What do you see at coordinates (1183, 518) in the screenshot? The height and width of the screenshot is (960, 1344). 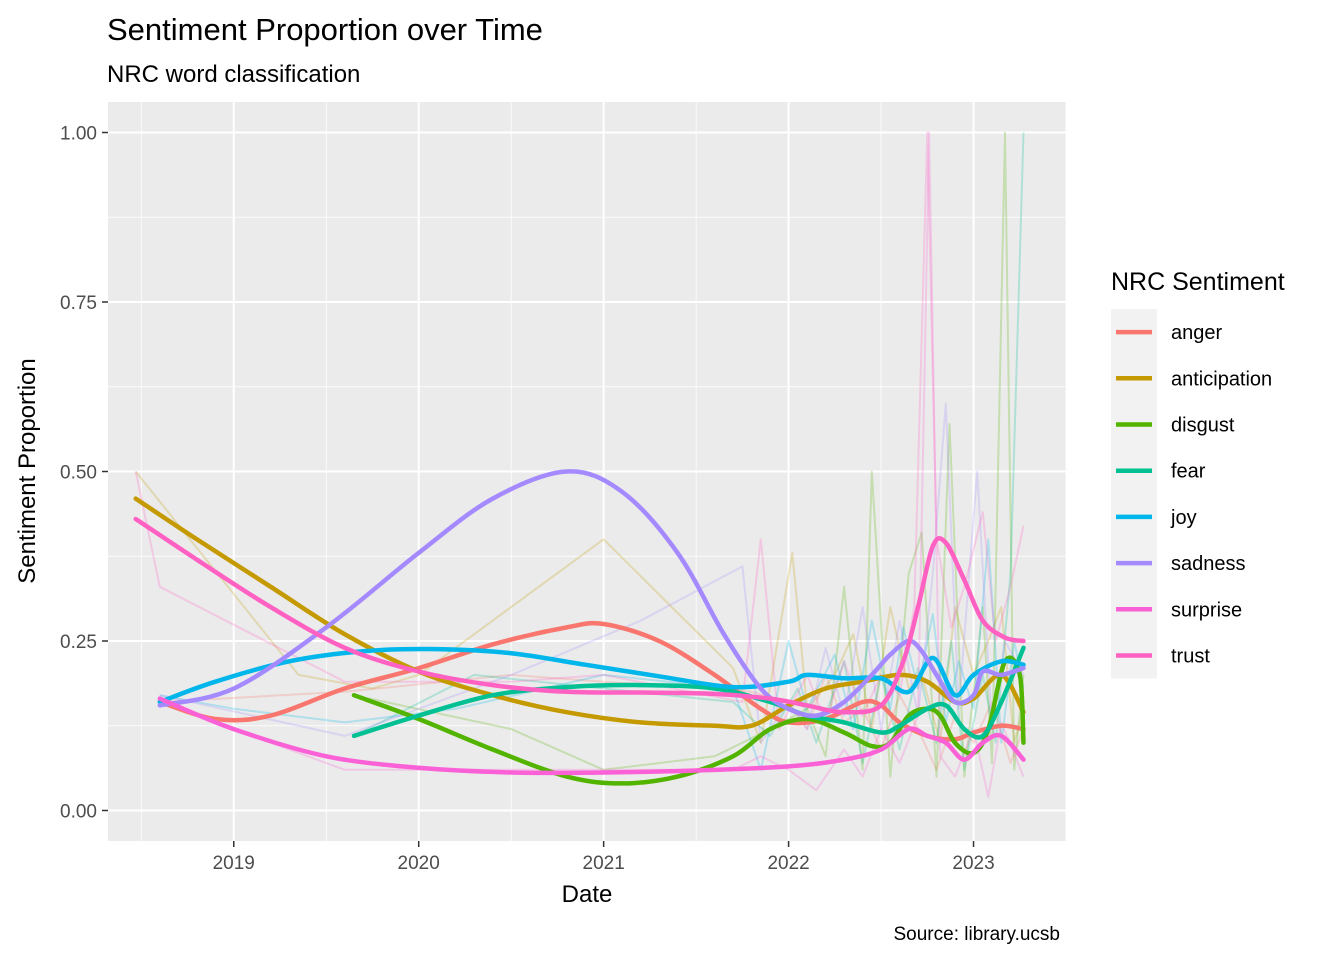 I see `legend-label-joy: joy` at bounding box center [1183, 518].